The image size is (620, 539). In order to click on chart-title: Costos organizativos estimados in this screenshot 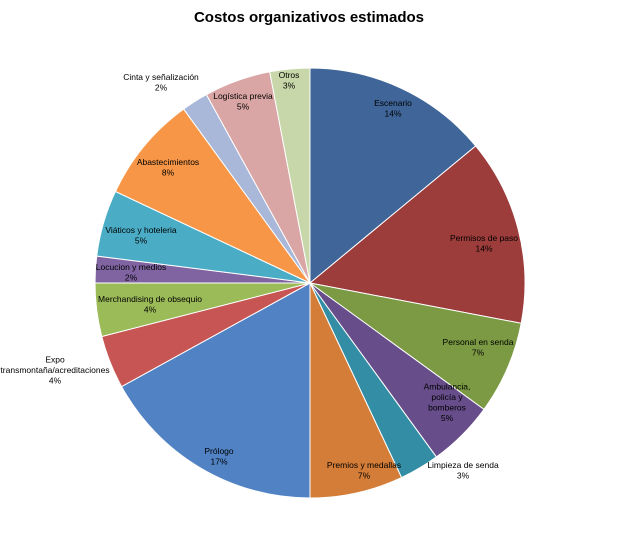, I will do `click(309, 17)`.